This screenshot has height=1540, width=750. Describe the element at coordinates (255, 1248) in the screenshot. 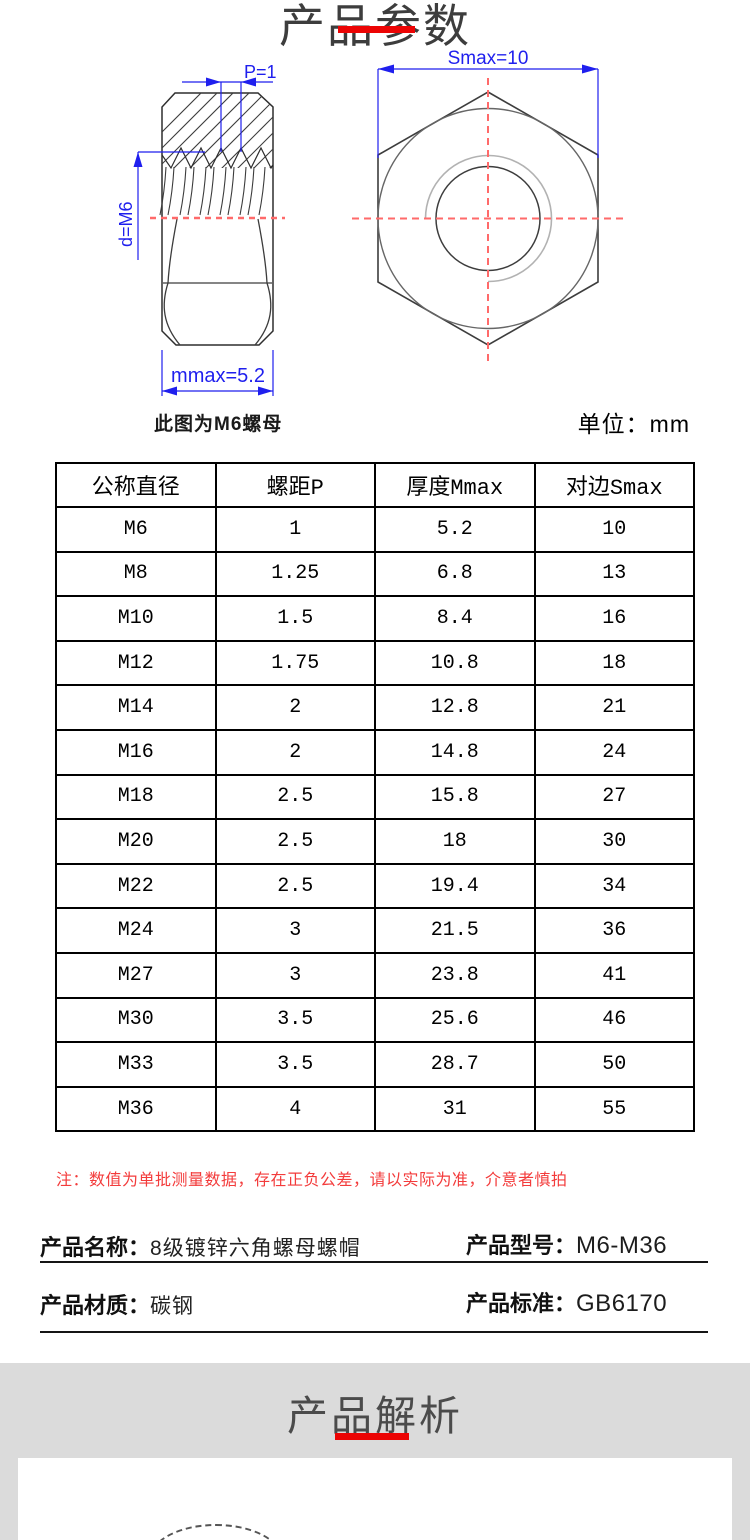

I see `product-name-value: 8级镀锌六角螺母螺帽` at that location.